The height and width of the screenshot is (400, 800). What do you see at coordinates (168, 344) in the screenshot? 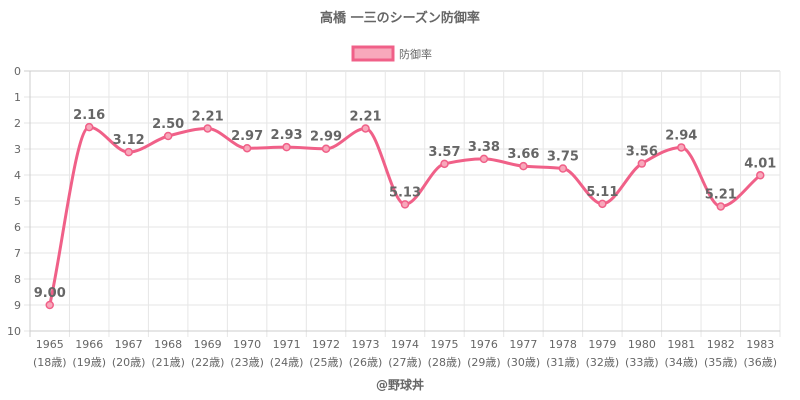
I see `x-tick-label: 1968` at bounding box center [168, 344].